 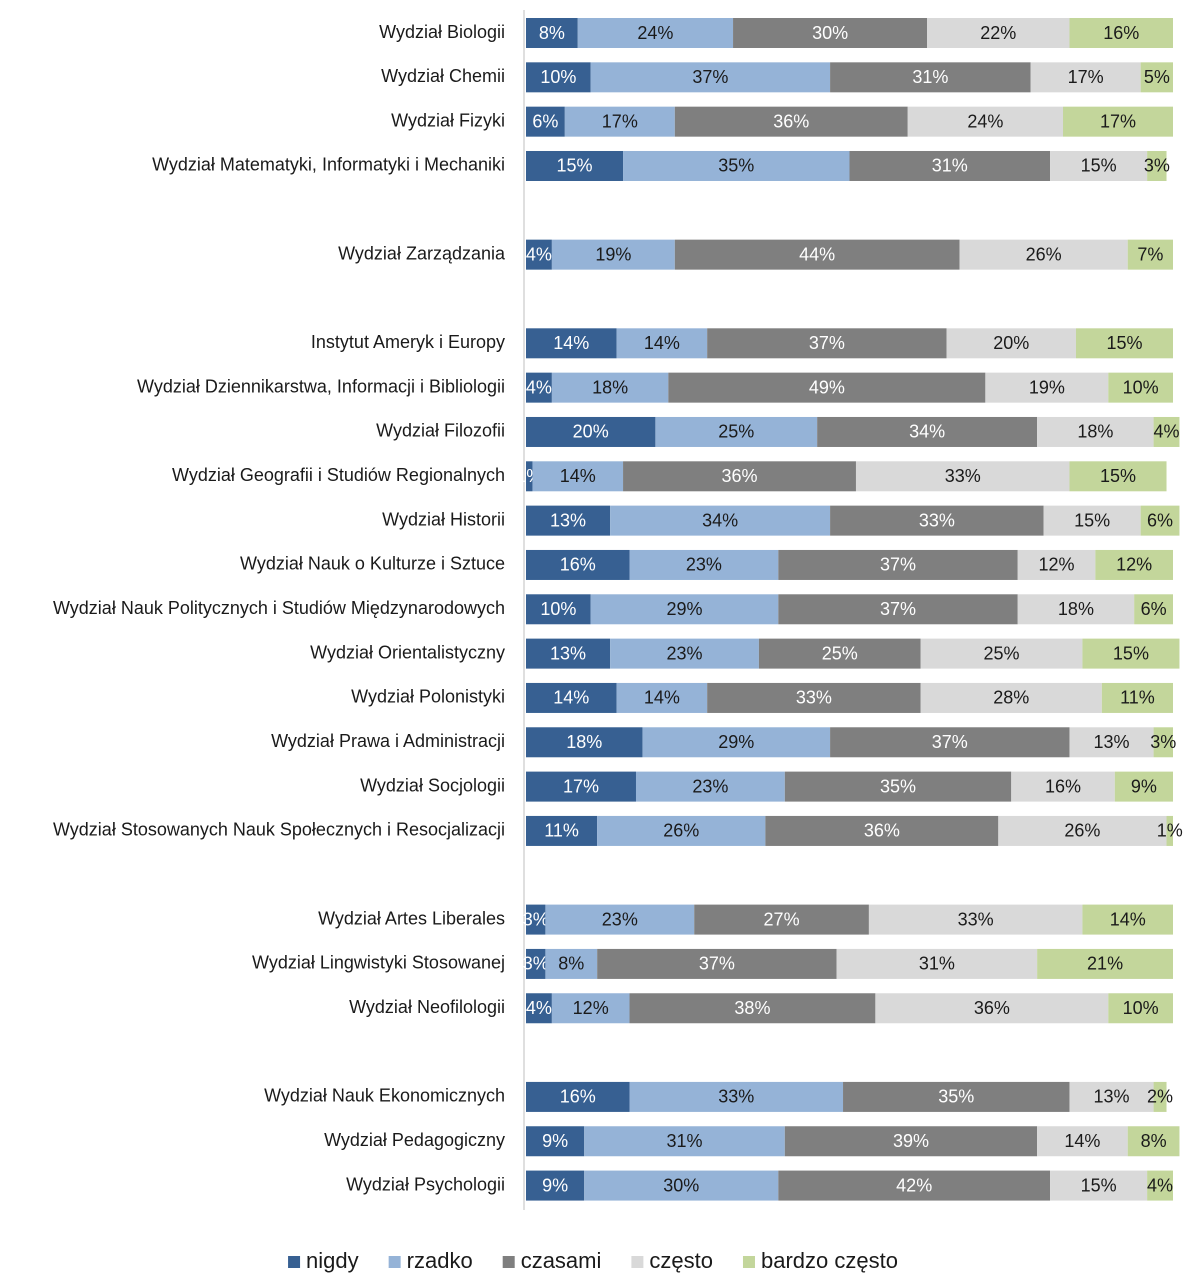 I want to click on legend-label: rzadko, so click(x=440, y=1260).